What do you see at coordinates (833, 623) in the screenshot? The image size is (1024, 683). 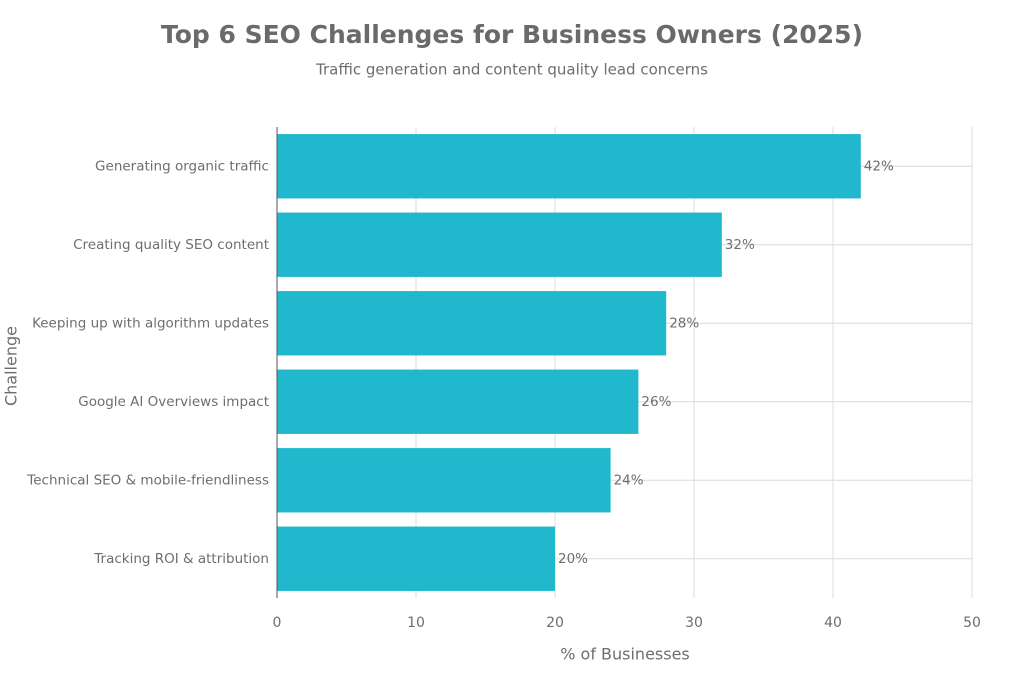 I see `x-tick-label: 40` at bounding box center [833, 623].